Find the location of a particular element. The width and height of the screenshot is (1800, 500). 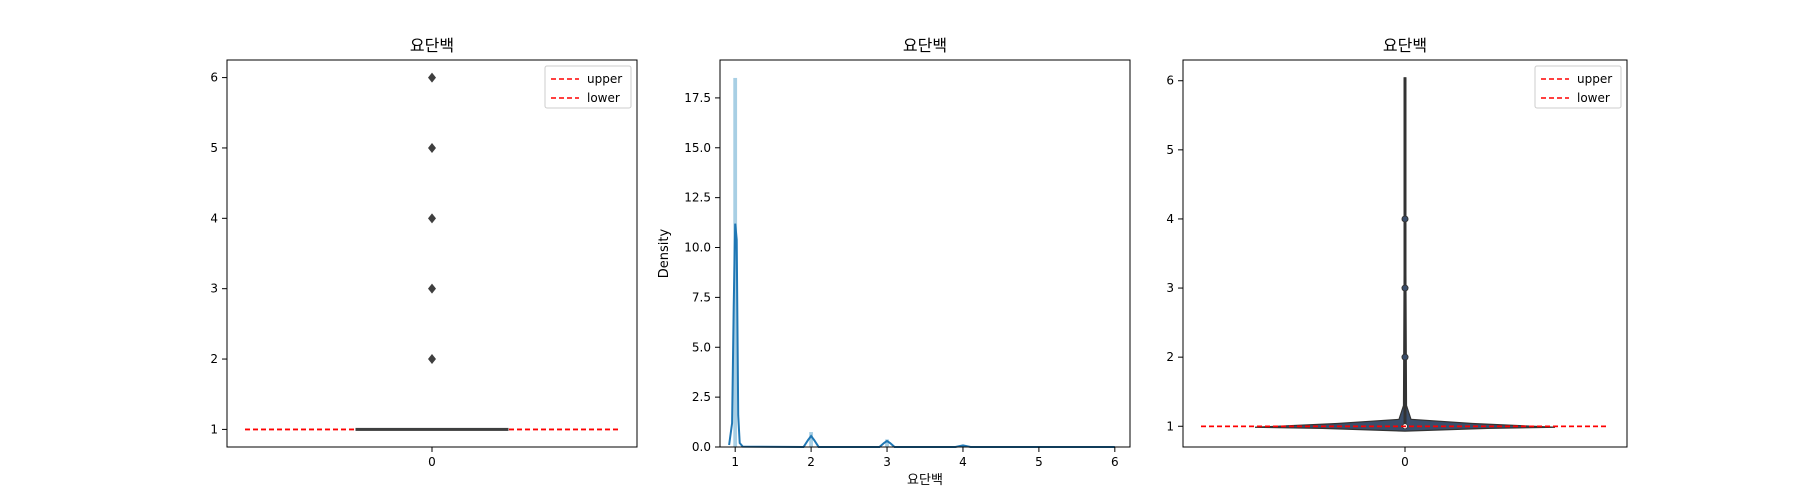

histogram-ylabel: Density is located at coordinates (664, 253).